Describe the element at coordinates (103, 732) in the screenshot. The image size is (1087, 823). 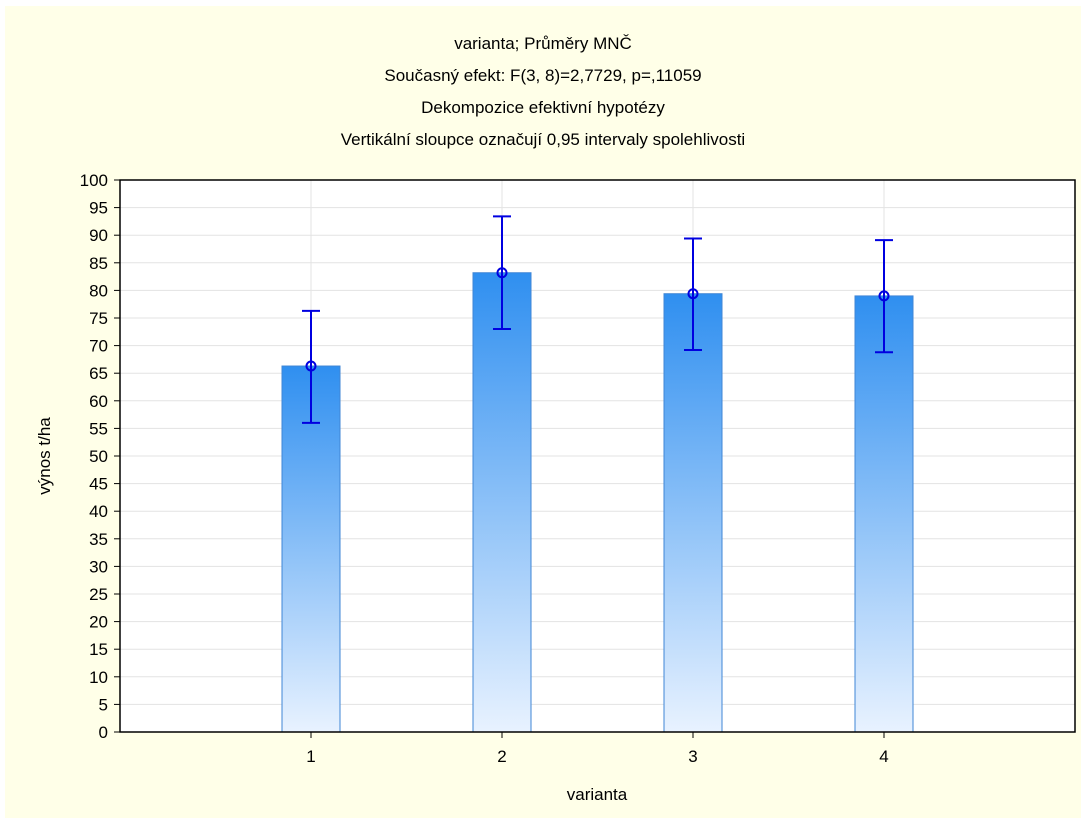
I see `y-tick-label-0: 0` at that location.